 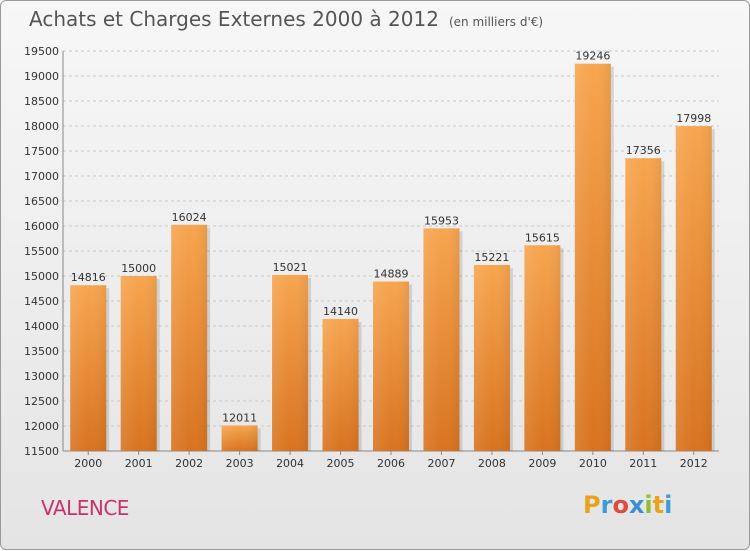 What do you see at coordinates (139, 463) in the screenshot?
I see `x-tick-label: 2001` at bounding box center [139, 463].